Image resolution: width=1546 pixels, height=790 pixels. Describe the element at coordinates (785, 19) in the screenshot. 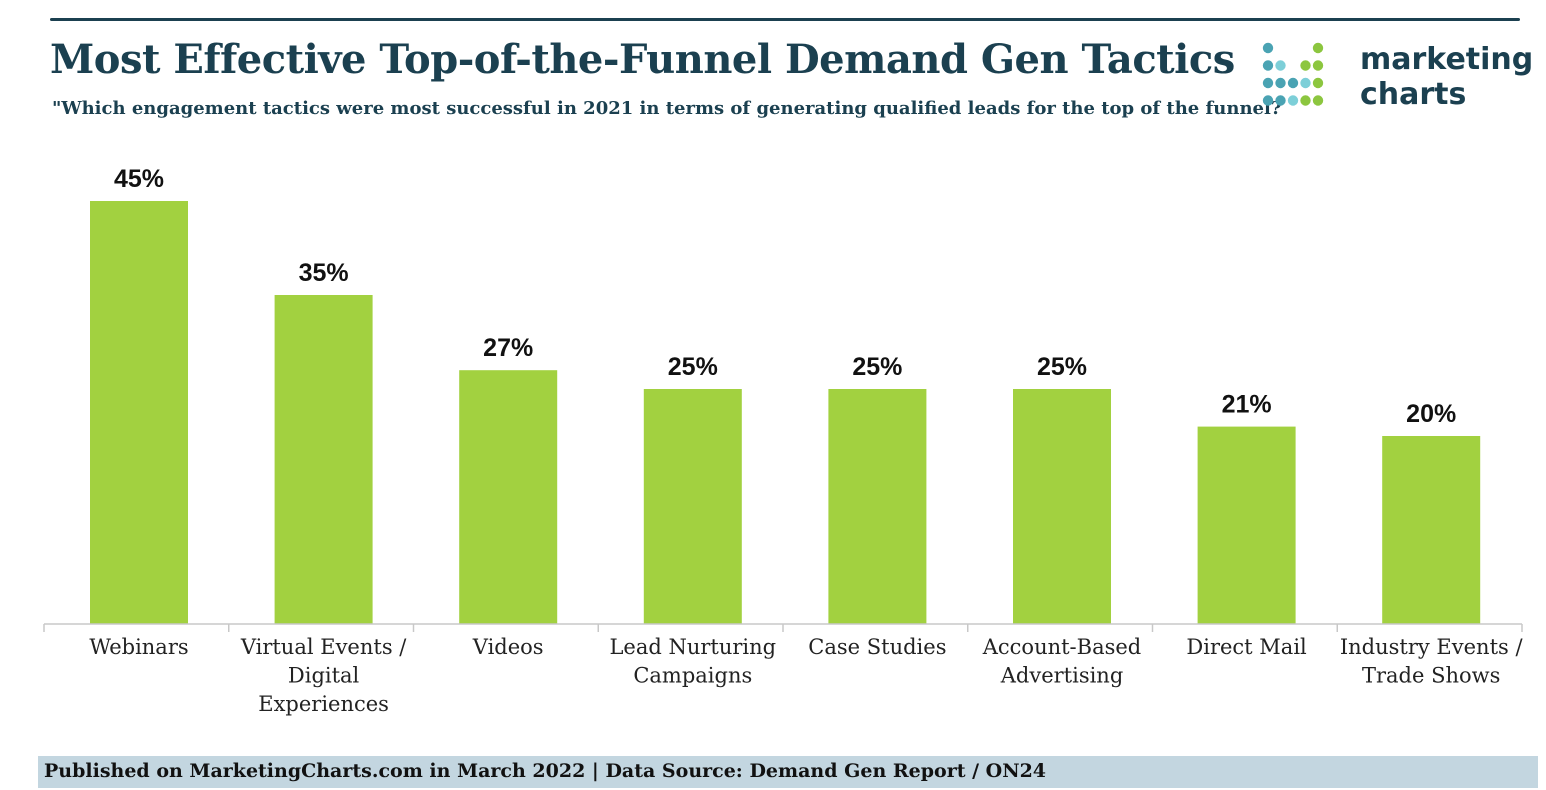

I see `top-rule` at that location.